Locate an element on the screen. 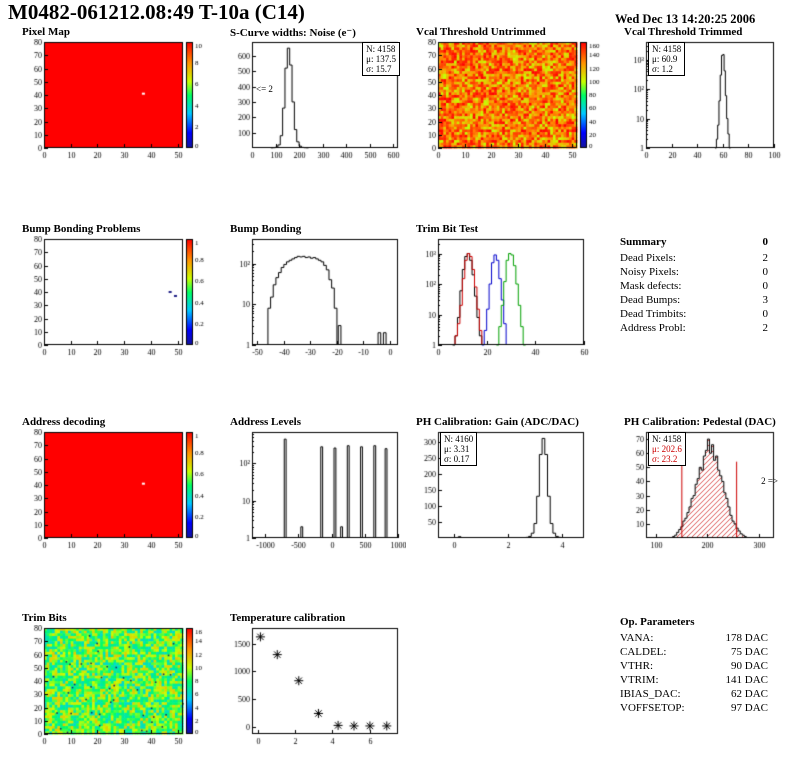  summary-label: Address Probl: is located at coordinates (653, 328).